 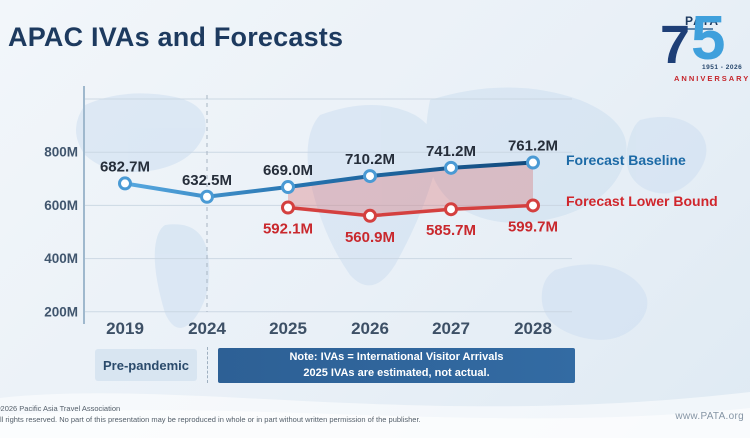 I want to click on pre-pandemic-label: Pre-pandemic, so click(x=146, y=365).